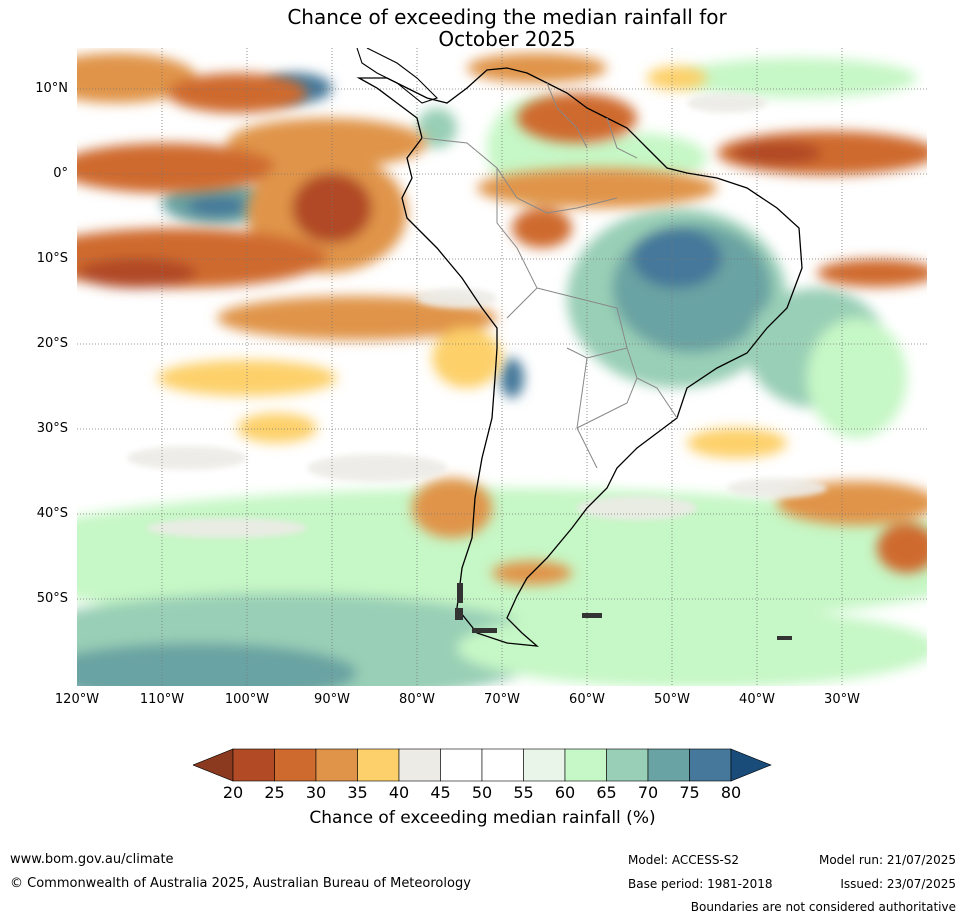  What do you see at coordinates (51, 88) in the screenshot?
I see `lat-label: 10°N` at bounding box center [51, 88].